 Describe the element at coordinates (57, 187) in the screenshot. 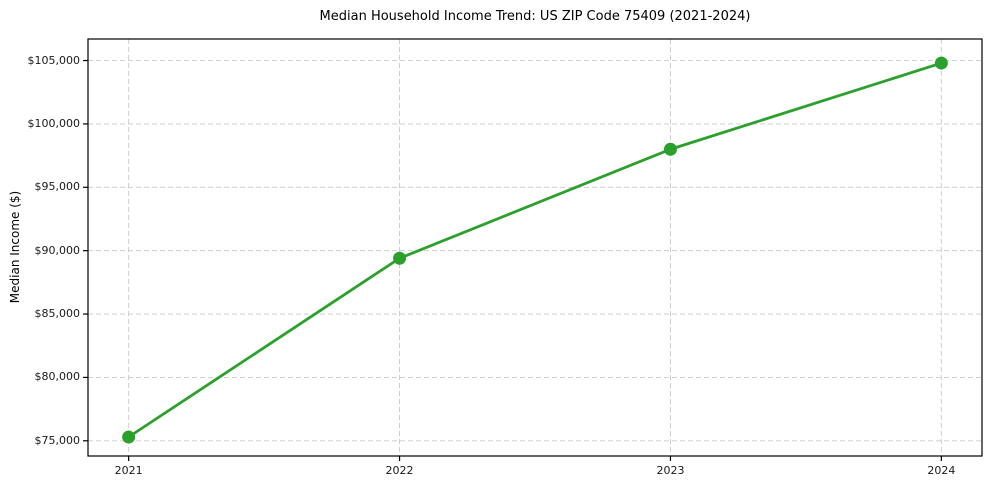

I see `y-tick-label: $95,000` at that location.